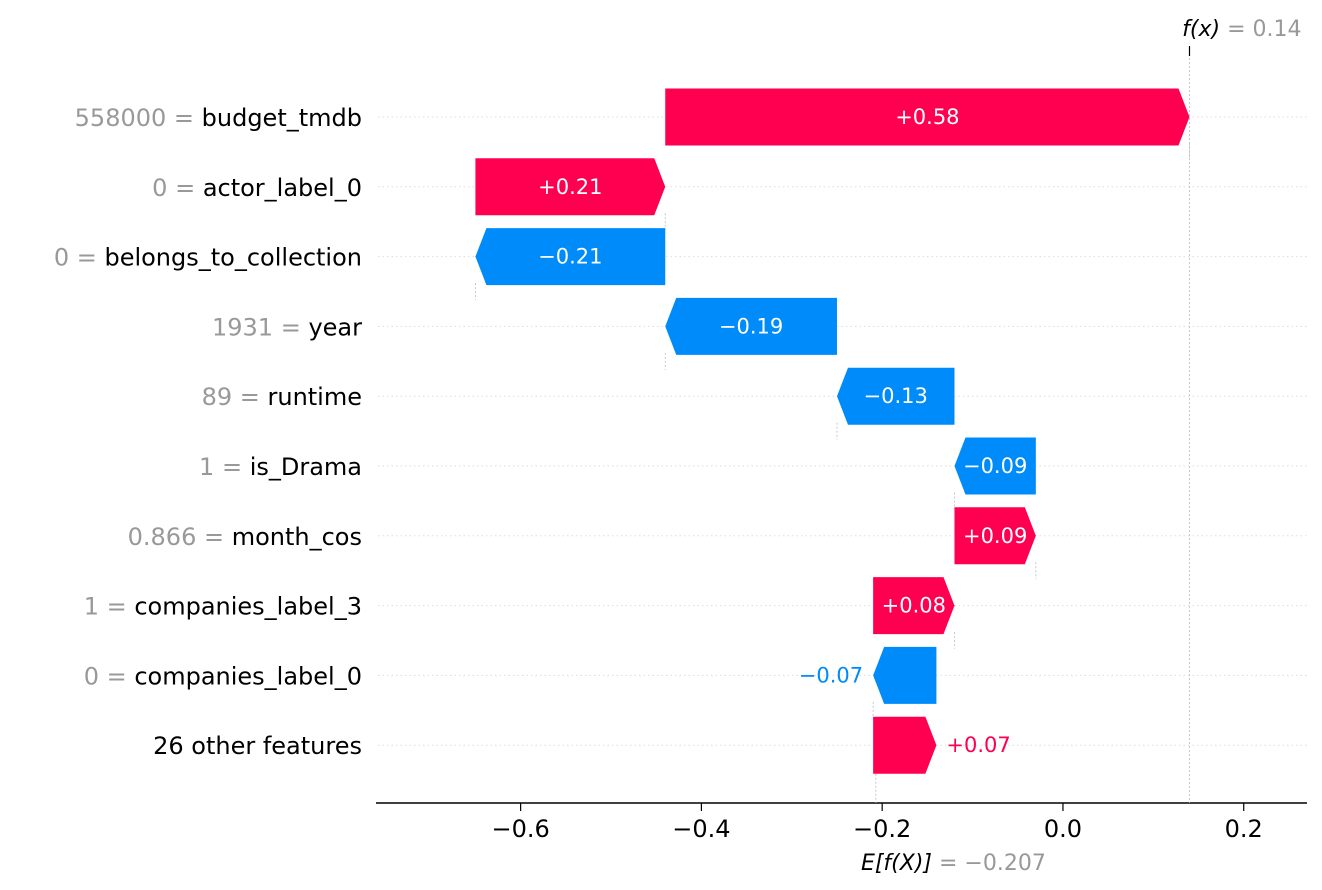 The height and width of the screenshot is (890, 1322). Describe the element at coordinates (335, 327) in the screenshot. I see `feature-name: year` at that location.